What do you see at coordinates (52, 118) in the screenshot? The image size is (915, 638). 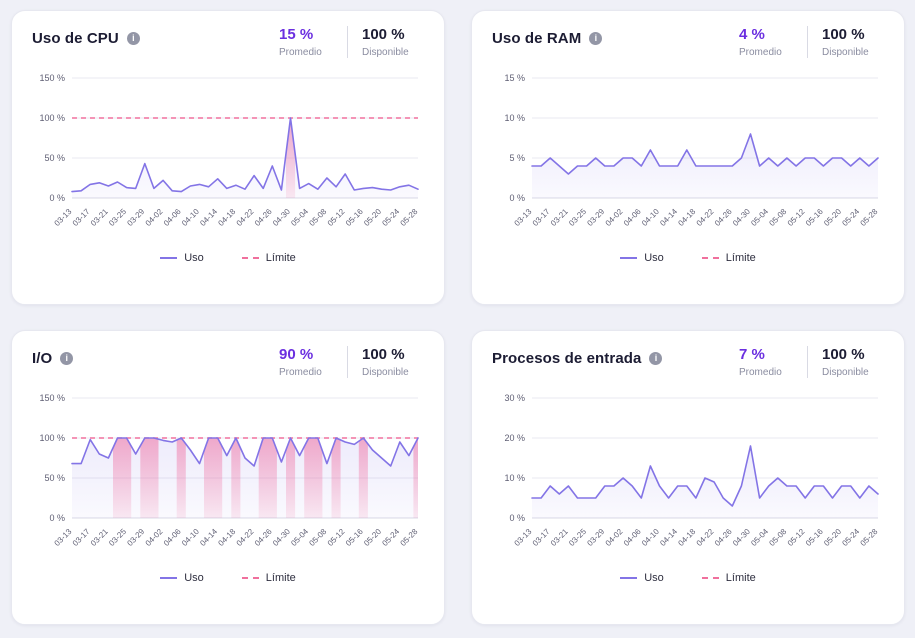 I see `svg-text: 100 %` at bounding box center [52, 118].